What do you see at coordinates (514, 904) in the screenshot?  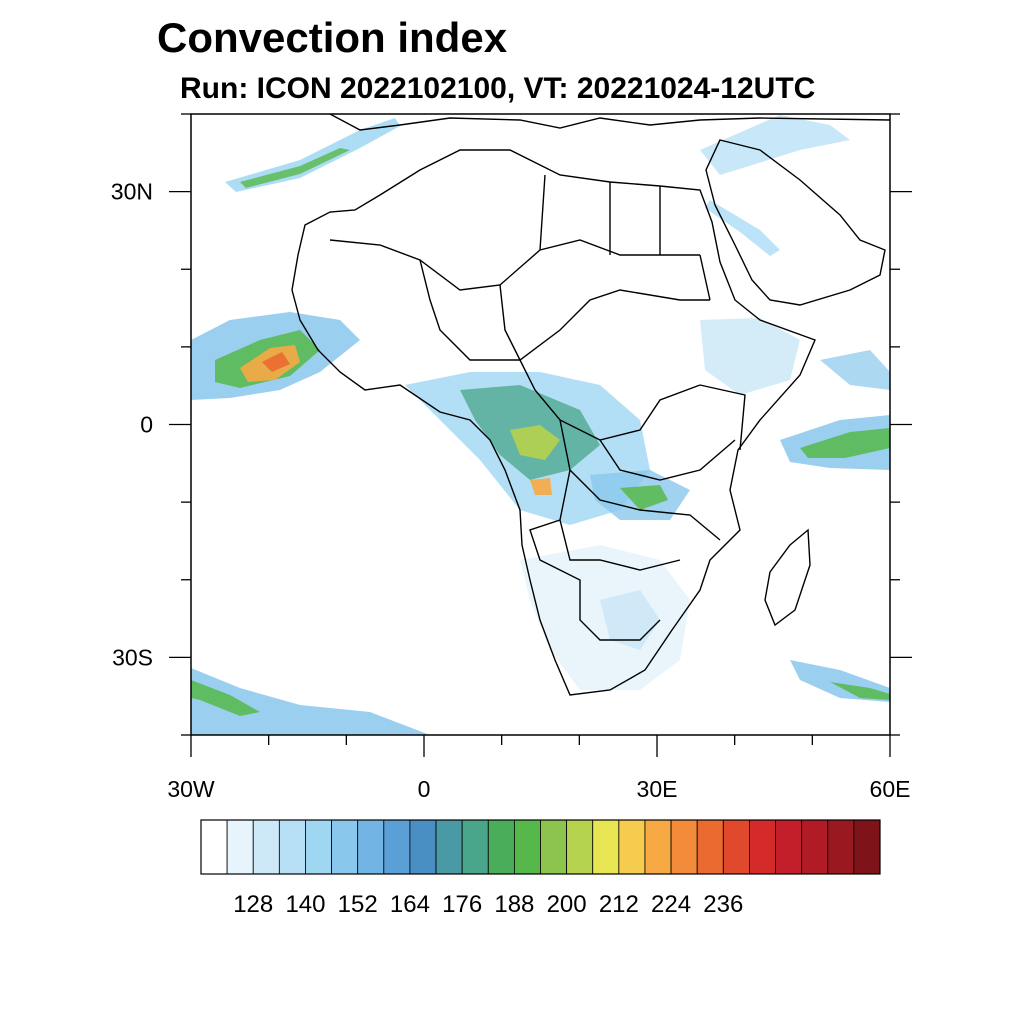 I see `colorbar-label: 188` at bounding box center [514, 904].